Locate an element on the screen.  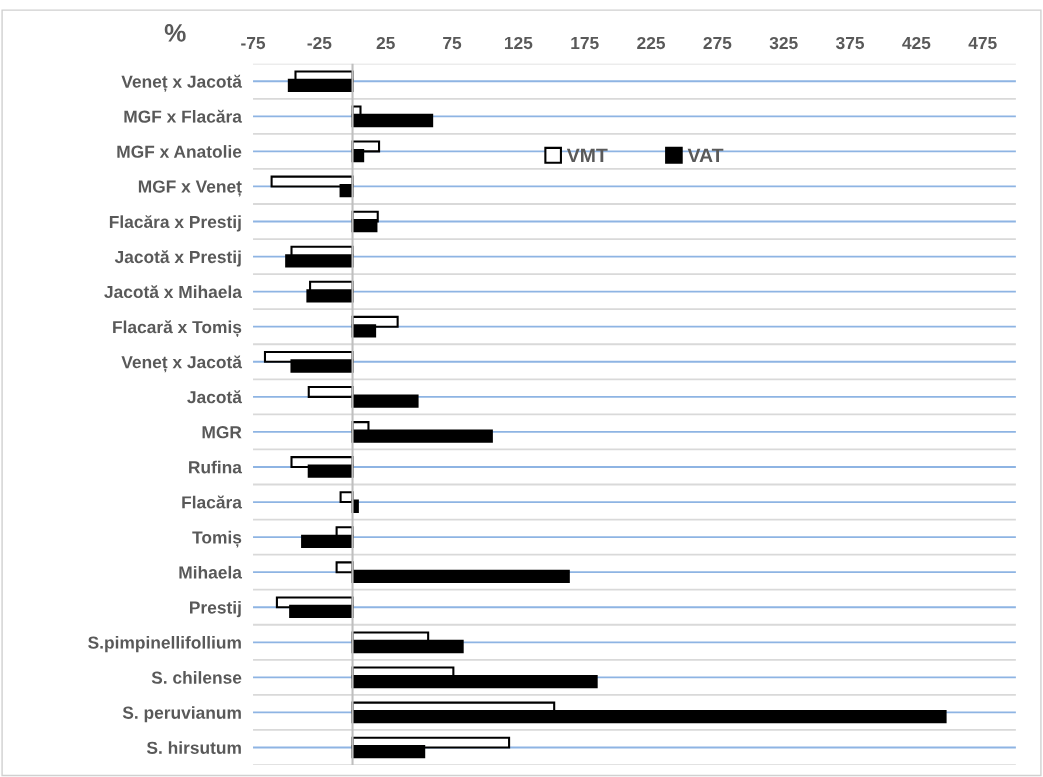
y-tick-label: S. chilense is located at coordinates (196, 677).